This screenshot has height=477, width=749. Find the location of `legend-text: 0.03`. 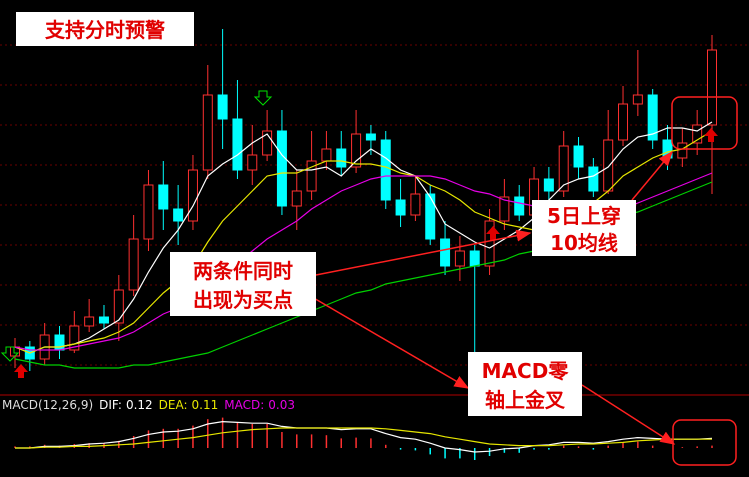

legend-text: 0.03 is located at coordinates (281, 405).